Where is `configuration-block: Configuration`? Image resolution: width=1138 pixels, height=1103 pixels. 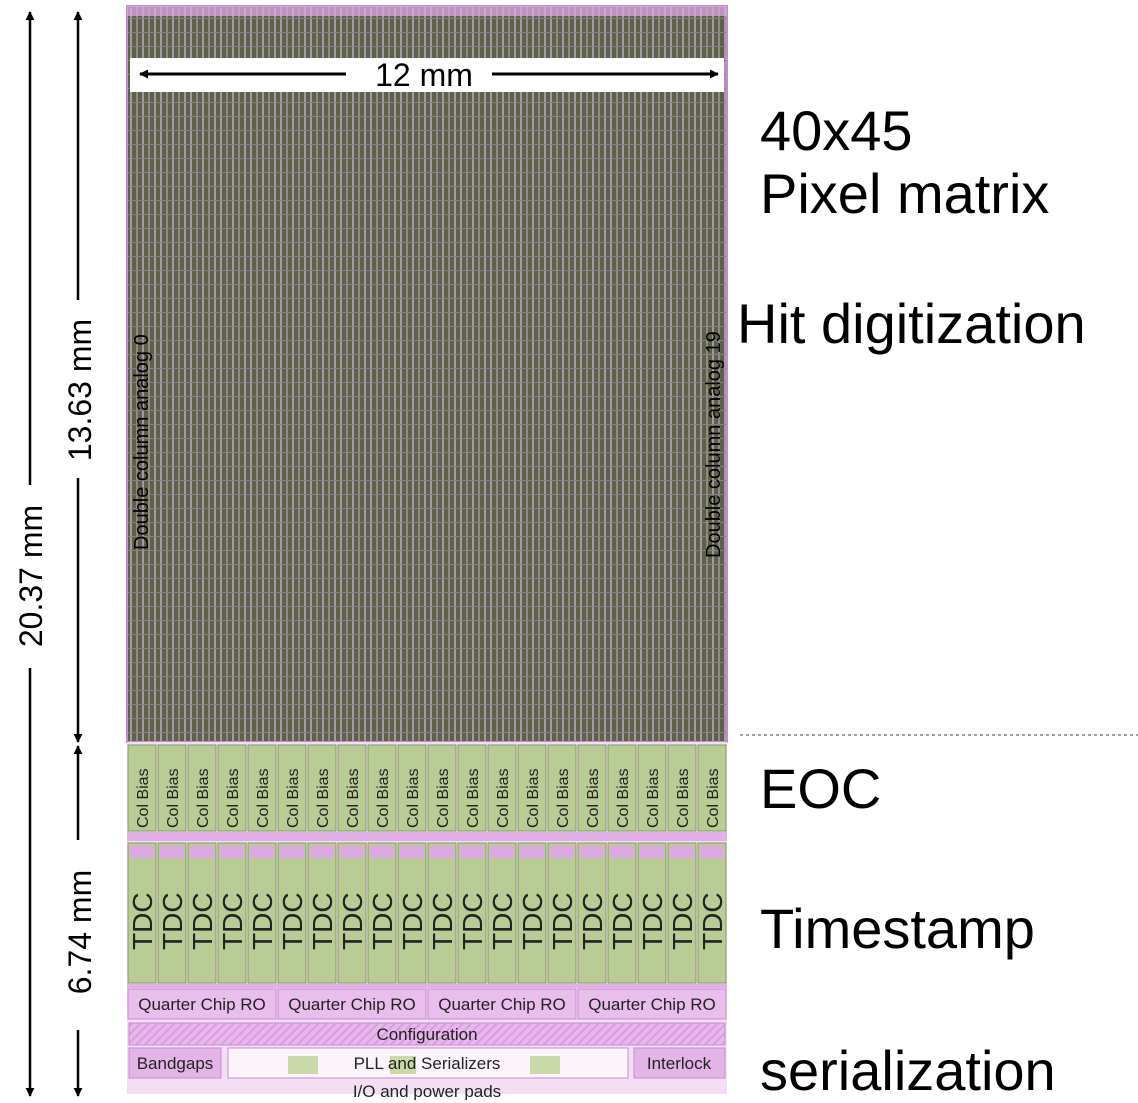 configuration-block: Configuration is located at coordinates (427, 1034).